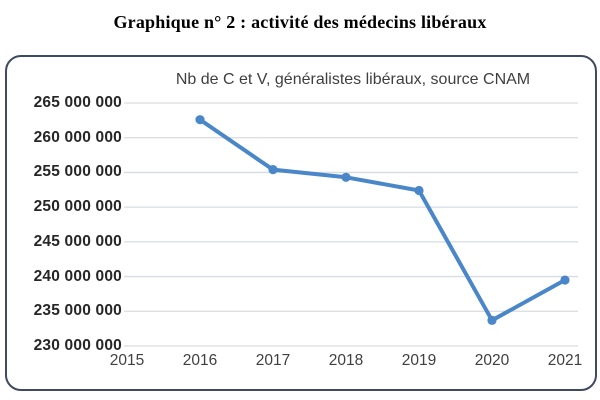 This screenshot has height=400, width=600. Describe the element at coordinates (492, 360) in the screenshot. I see `x-tick-label: 2020` at that location.